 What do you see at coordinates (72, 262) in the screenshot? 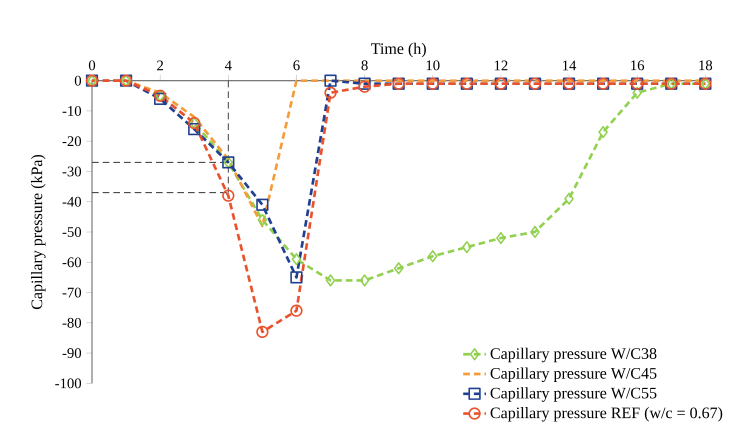
I see `y-tick-label: -60` at bounding box center [72, 262].